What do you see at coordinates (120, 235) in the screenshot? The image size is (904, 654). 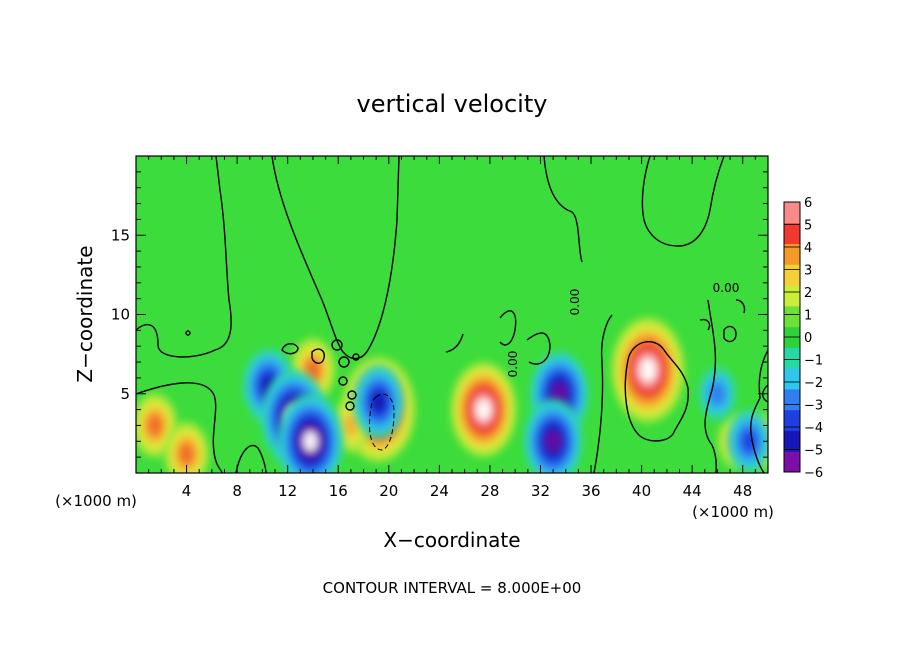 I see `y-tick-label: 15` at bounding box center [120, 235].